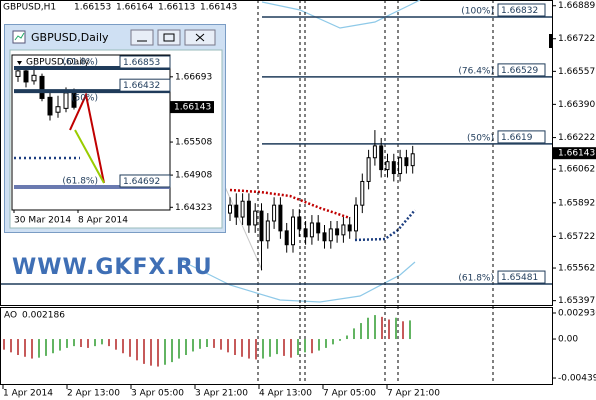 This screenshot has width=596, height=400. Describe the element at coordinates (576, 105) in the screenshot. I see `y-tick-label: 1.66390` at that location.